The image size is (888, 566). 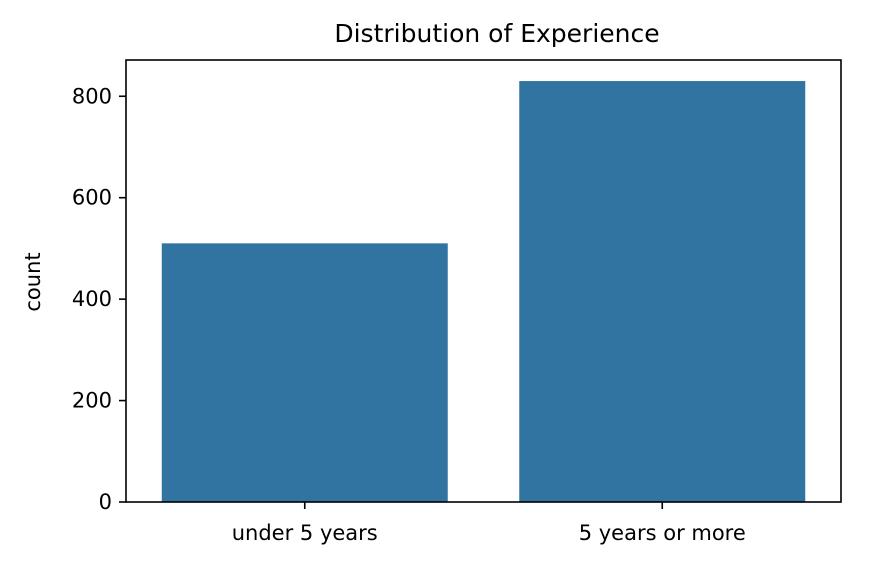 What do you see at coordinates (92, 299) in the screenshot?
I see `y-tick-label: 400` at bounding box center [92, 299].